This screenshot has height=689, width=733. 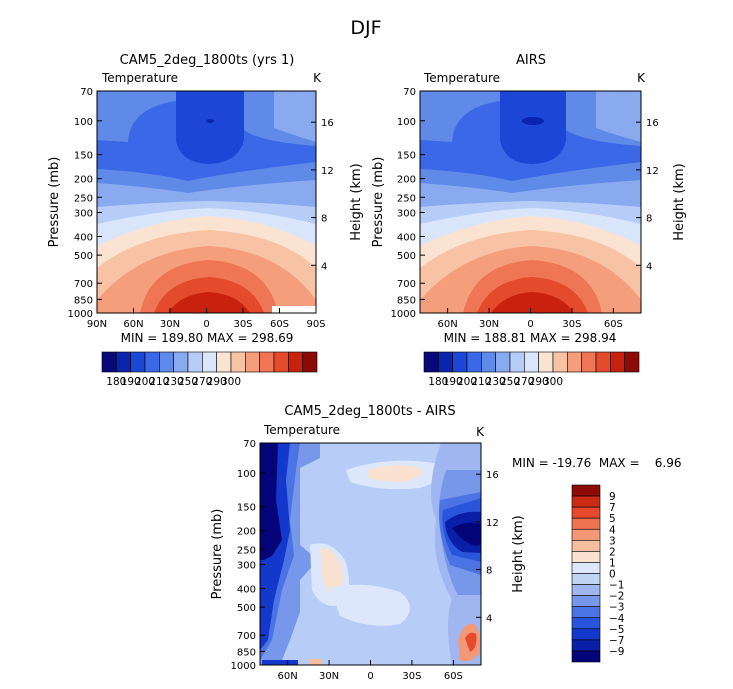 What do you see at coordinates (83, 300) in the screenshot?
I see `y-tick-label: 850` at bounding box center [83, 300].